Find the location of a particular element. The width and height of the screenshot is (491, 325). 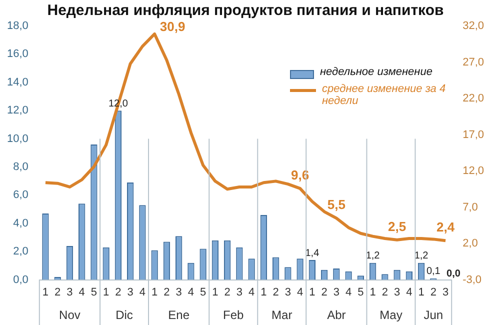

data-label: 2,4 is located at coordinates (446, 227).